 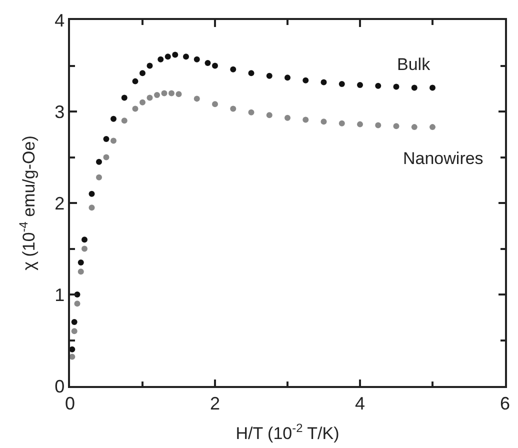 I want to click on series-label: Bulk, so click(x=414, y=64).